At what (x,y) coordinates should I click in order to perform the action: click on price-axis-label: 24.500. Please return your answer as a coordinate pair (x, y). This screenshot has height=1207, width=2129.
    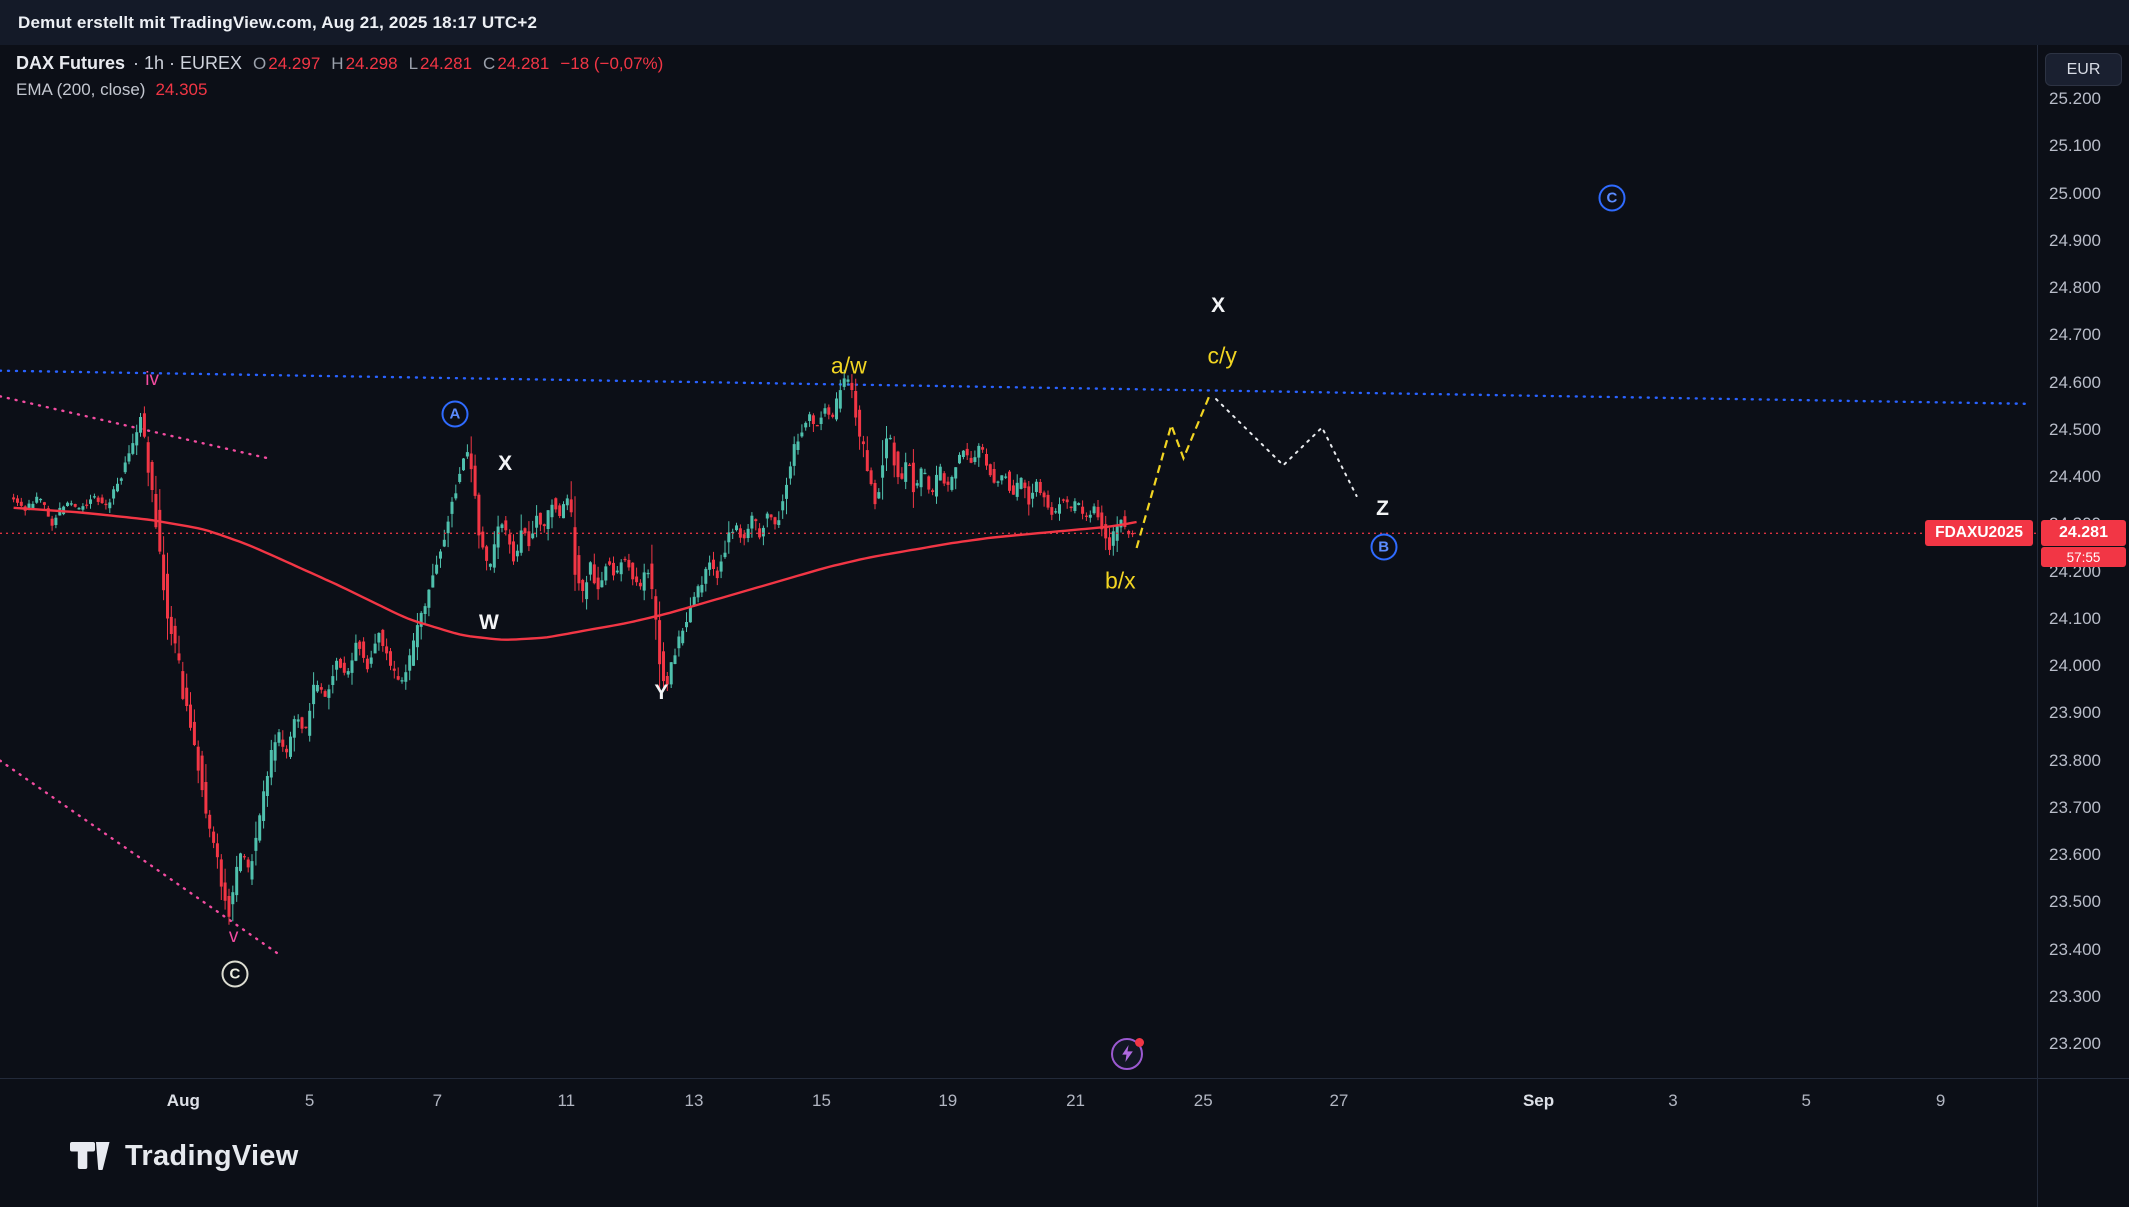
    Looking at the image, I should click on (2075, 429).